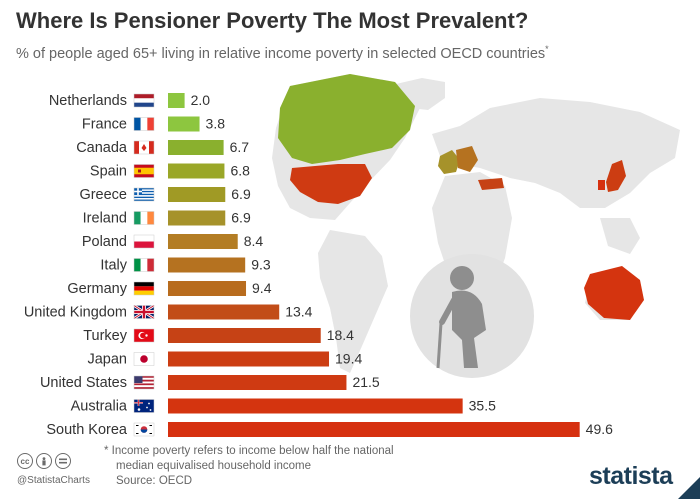 This screenshot has width=700, height=499. Describe the element at coordinates (631, 476) in the screenshot. I see `logo-text: statista` at that location.